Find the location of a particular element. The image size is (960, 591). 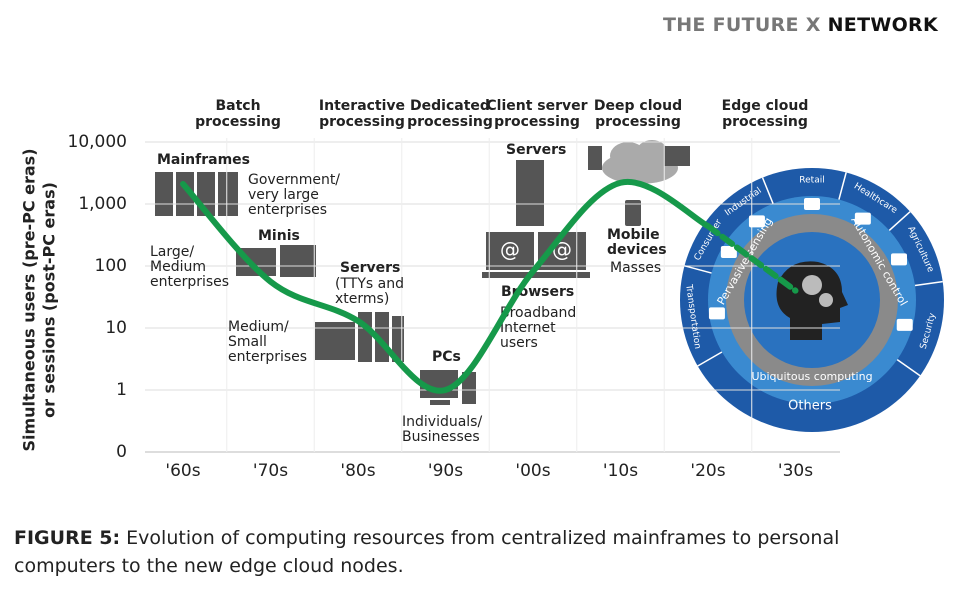

annotation: Businesses is located at coordinates (441, 437).